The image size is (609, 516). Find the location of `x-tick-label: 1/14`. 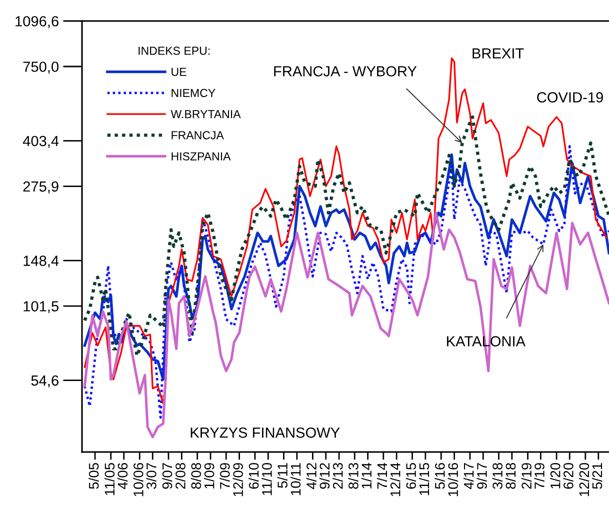

x-tick-label: 1/14 is located at coordinates (366, 475).